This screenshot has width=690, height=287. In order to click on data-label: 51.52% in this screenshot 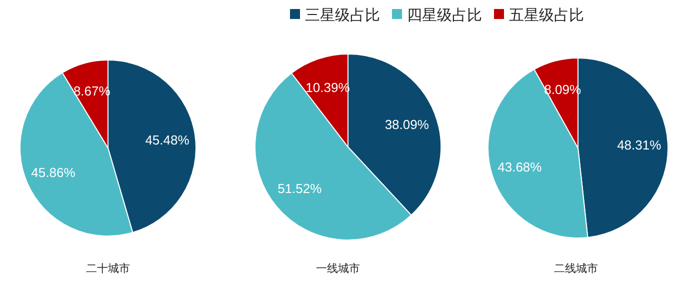, I will do `click(300, 188)`.